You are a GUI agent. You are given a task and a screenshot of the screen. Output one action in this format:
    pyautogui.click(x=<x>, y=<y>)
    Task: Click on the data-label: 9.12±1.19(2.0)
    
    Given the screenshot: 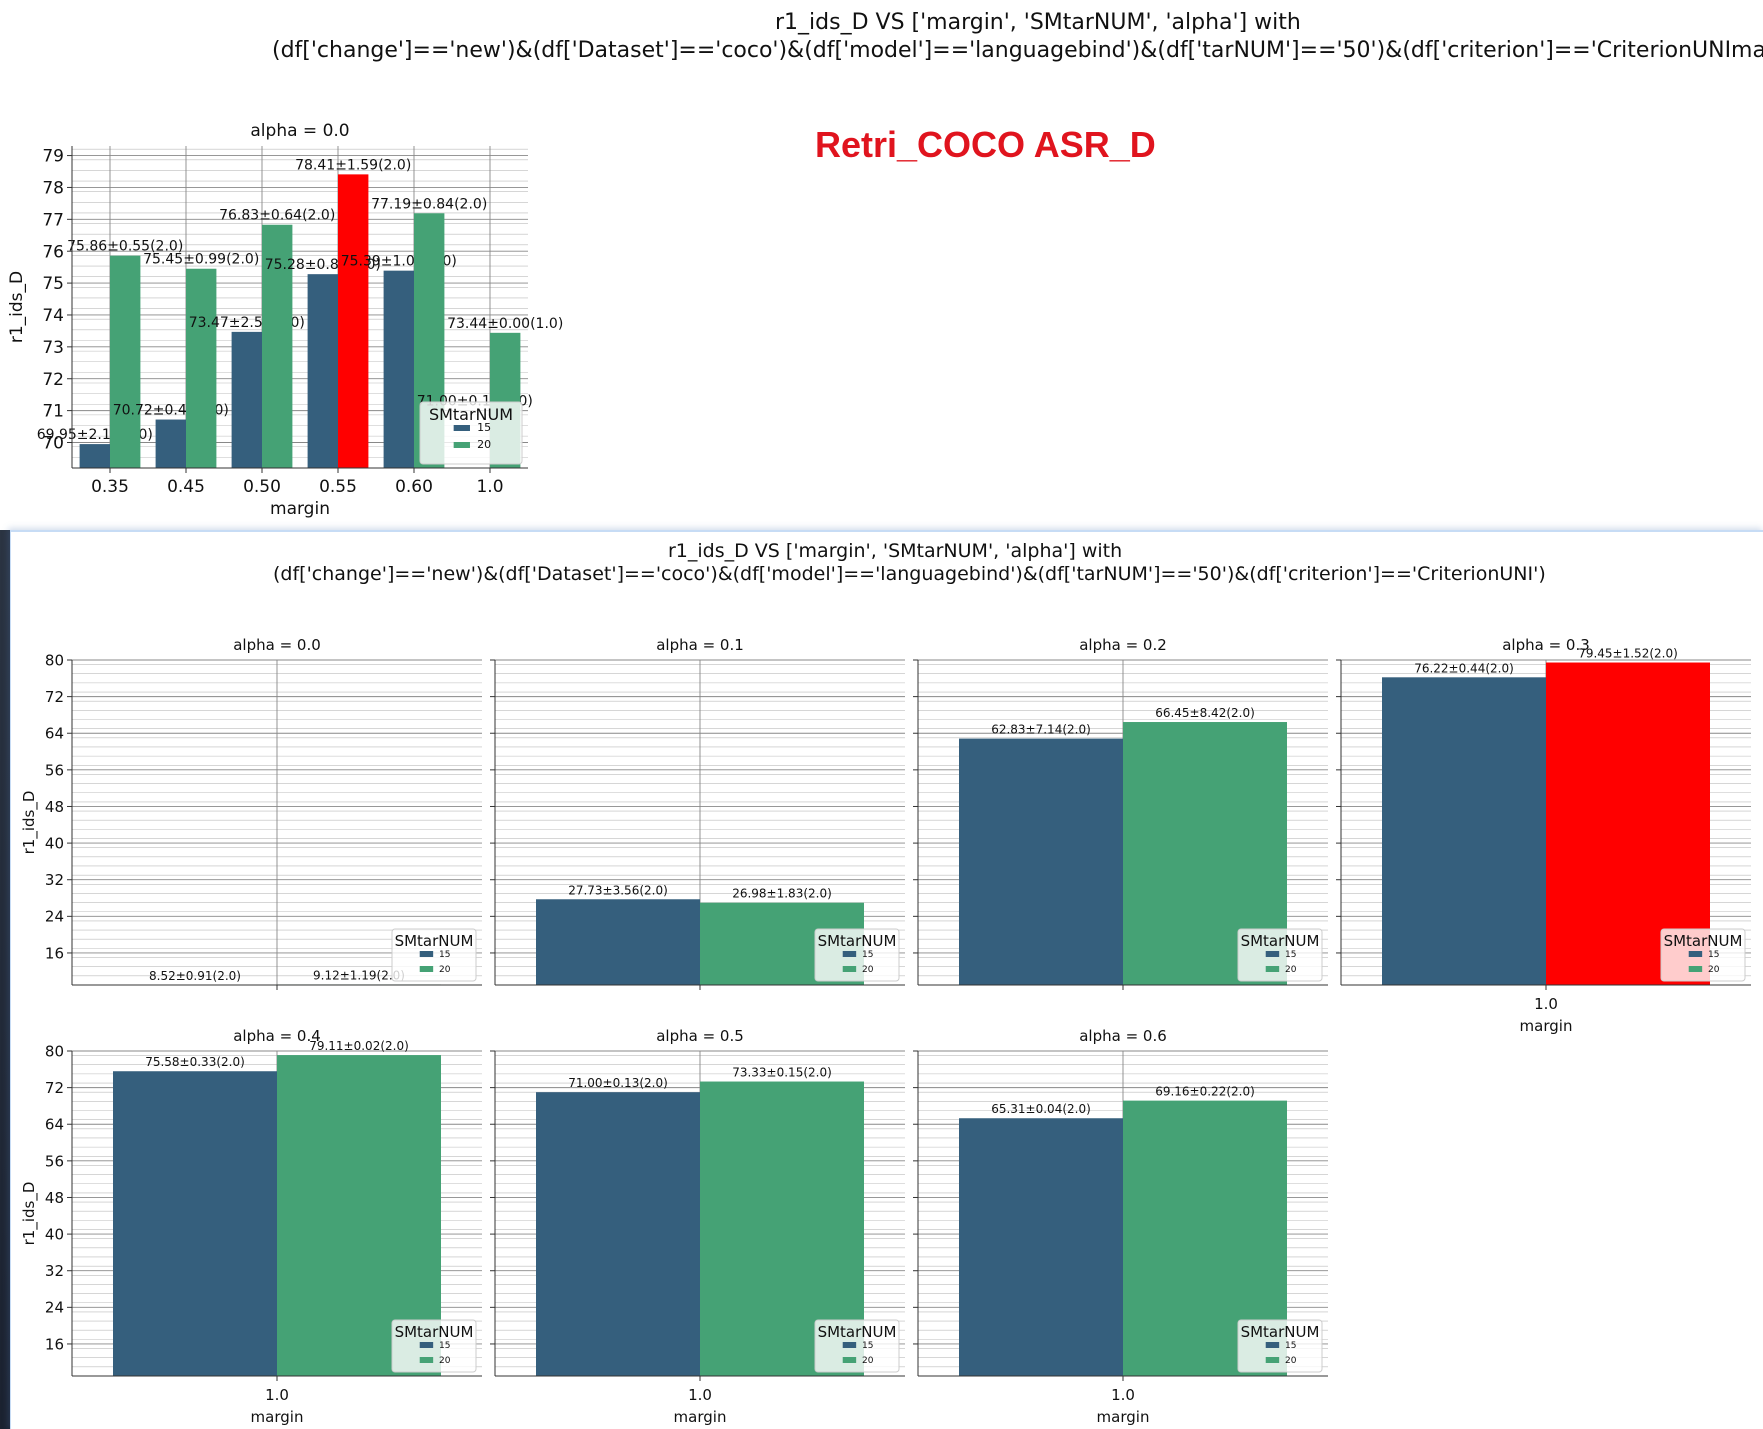 What is the action you would take?
    pyautogui.click(x=359, y=975)
    